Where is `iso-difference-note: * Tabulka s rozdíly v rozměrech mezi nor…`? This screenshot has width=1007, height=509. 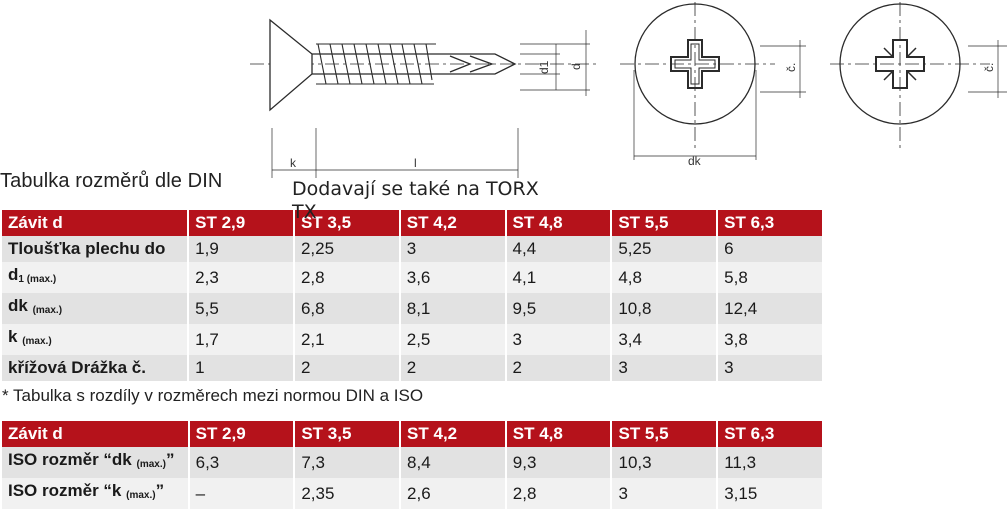
iso-difference-note: * Tabulka s rozdíly v rozměrech mezi nor… is located at coordinates (213, 395).